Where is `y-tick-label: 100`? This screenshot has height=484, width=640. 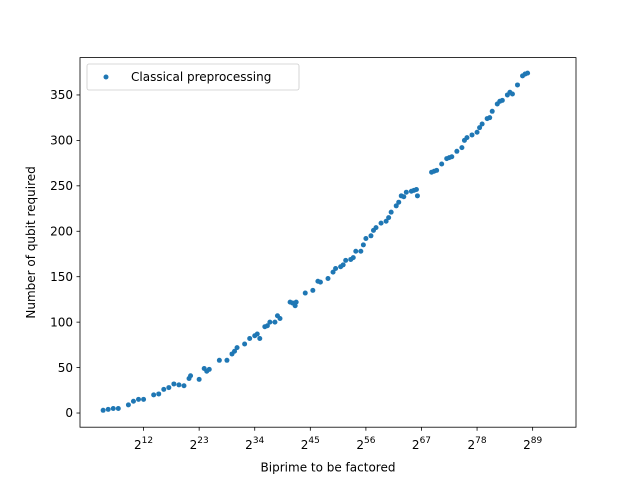
y-tick-label: 100 is located at coordinates (61, 322).